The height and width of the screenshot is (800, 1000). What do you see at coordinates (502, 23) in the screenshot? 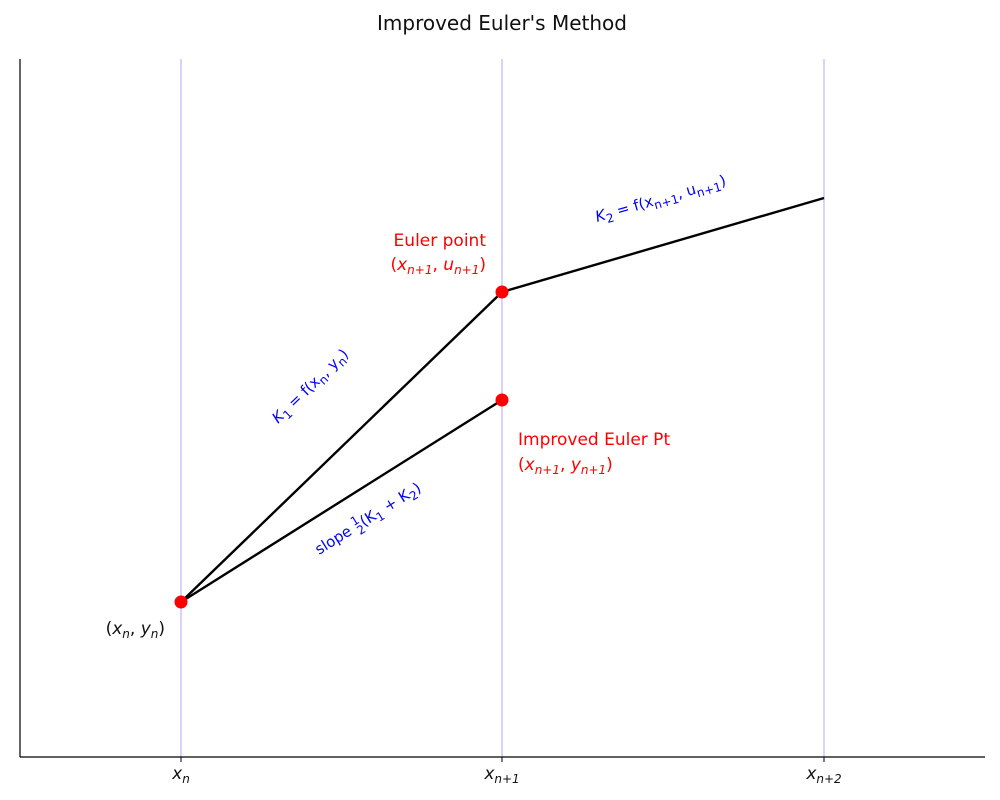
I see `chart-title: Improved Euler's Method` at bounding box center [502, 23].